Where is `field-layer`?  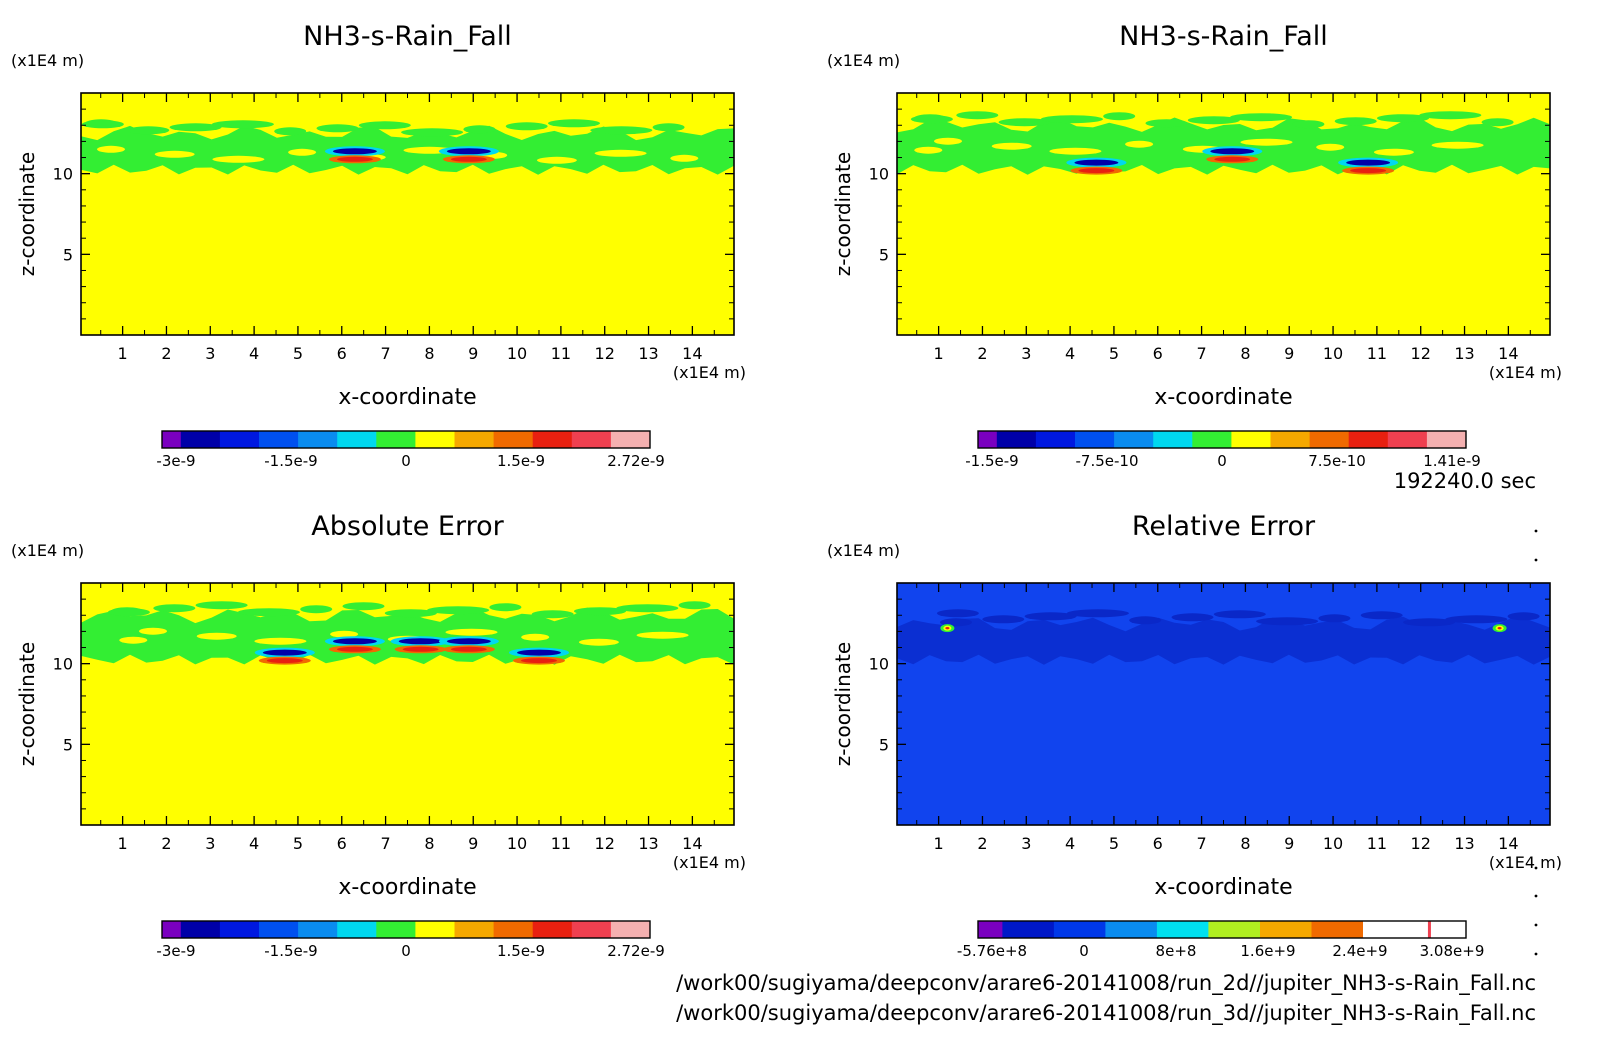 field-layer is located at coordinates (407, 704).